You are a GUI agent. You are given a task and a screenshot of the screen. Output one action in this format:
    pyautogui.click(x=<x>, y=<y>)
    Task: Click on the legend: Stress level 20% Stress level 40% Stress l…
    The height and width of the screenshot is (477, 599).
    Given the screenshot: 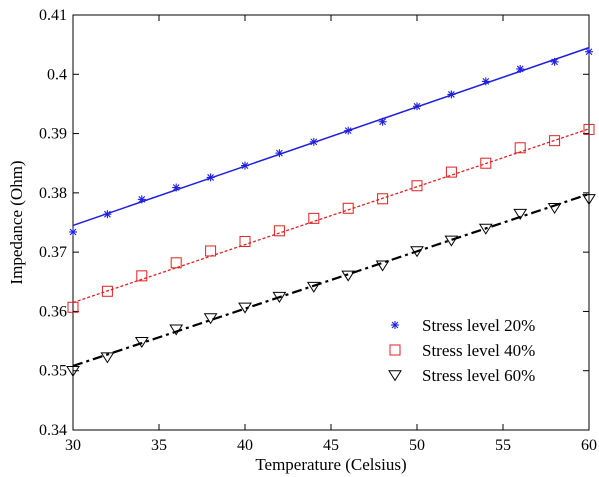 What is the action you would take?
    pyautogui.click(x=461, y=350)
    